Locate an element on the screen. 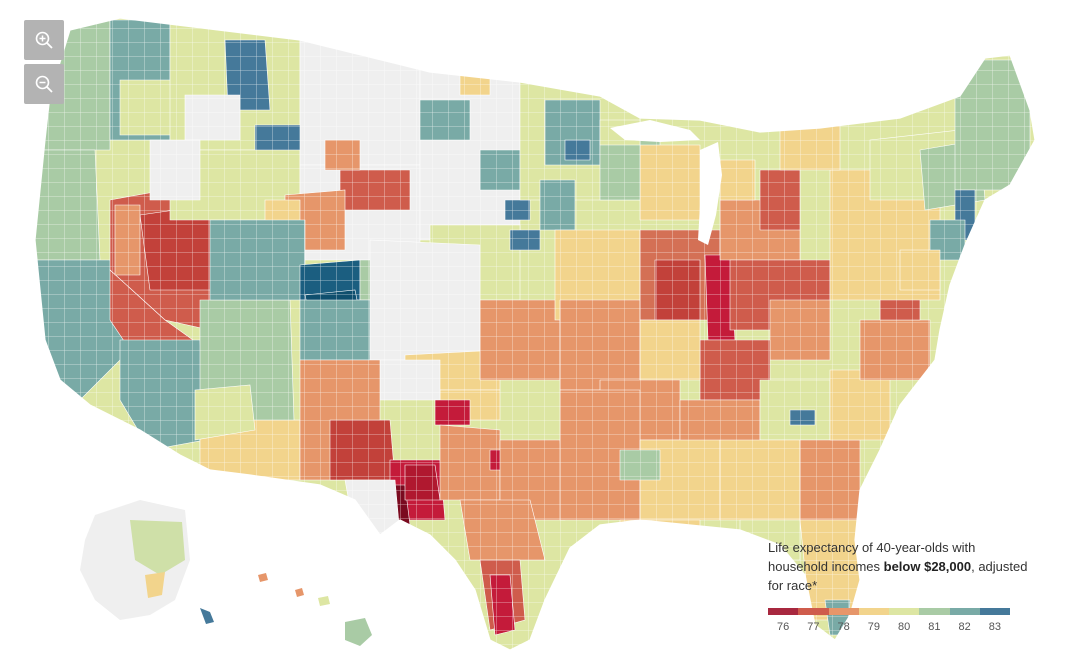 Image resolution: width=1067 pixels, height=663 pixels. legend-tick-label: 77 is located at coordinates (813, 627).